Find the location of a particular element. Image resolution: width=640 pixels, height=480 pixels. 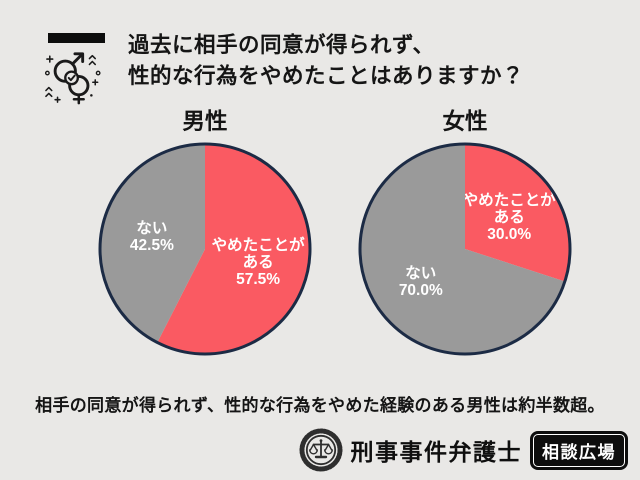

page-title-line2: 性的な行為をやめたことはありますか？ is located at coordinates (326, 76).